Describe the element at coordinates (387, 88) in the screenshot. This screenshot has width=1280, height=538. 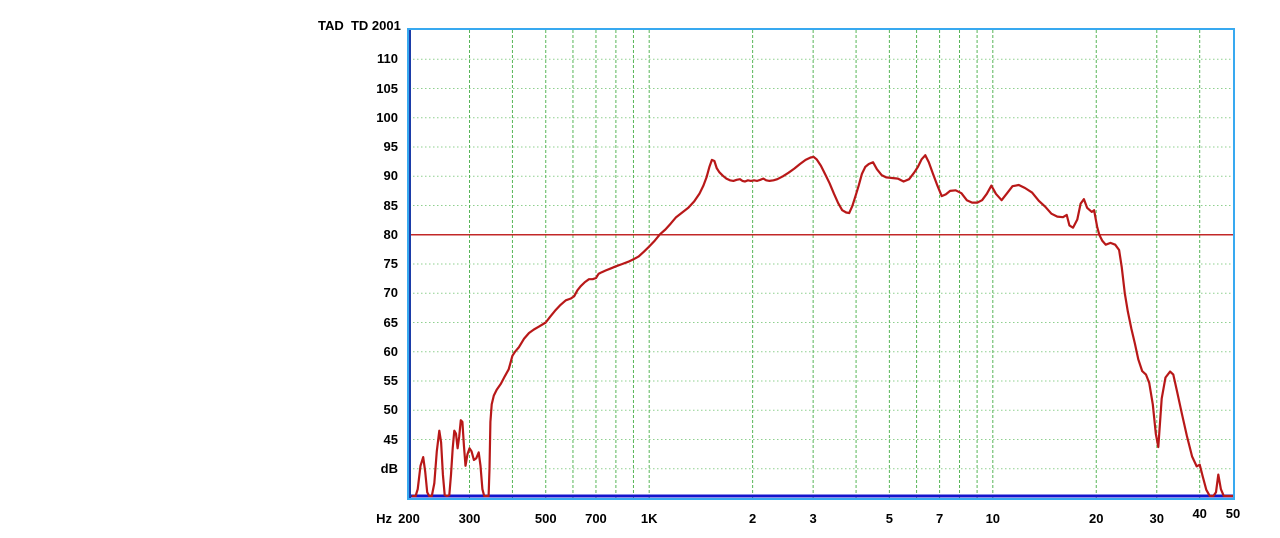
I see `y-axis-tick-label: 105` at that location.